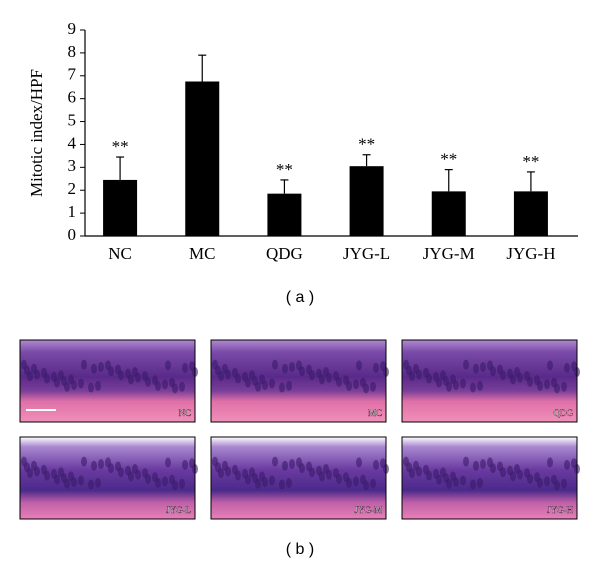 This screenshot has width=600, height=571. What do you see at coordinates (72, 142) in the screenshot?
I see `y-tick-label: 4` at bounding box center [72, 142].